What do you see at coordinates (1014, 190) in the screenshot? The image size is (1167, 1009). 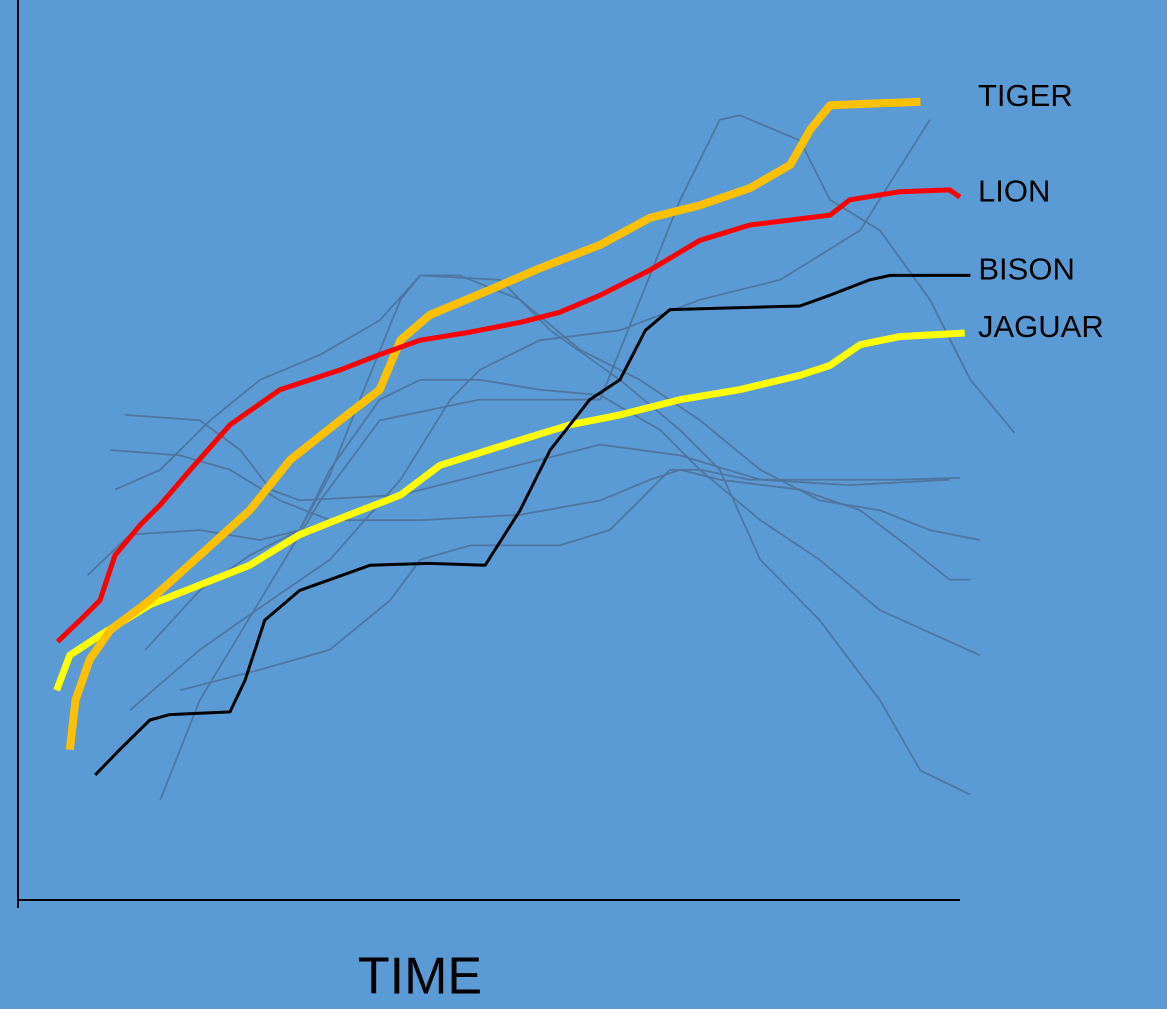 I see `series-label: LION` at bounding box center [1014, 190].